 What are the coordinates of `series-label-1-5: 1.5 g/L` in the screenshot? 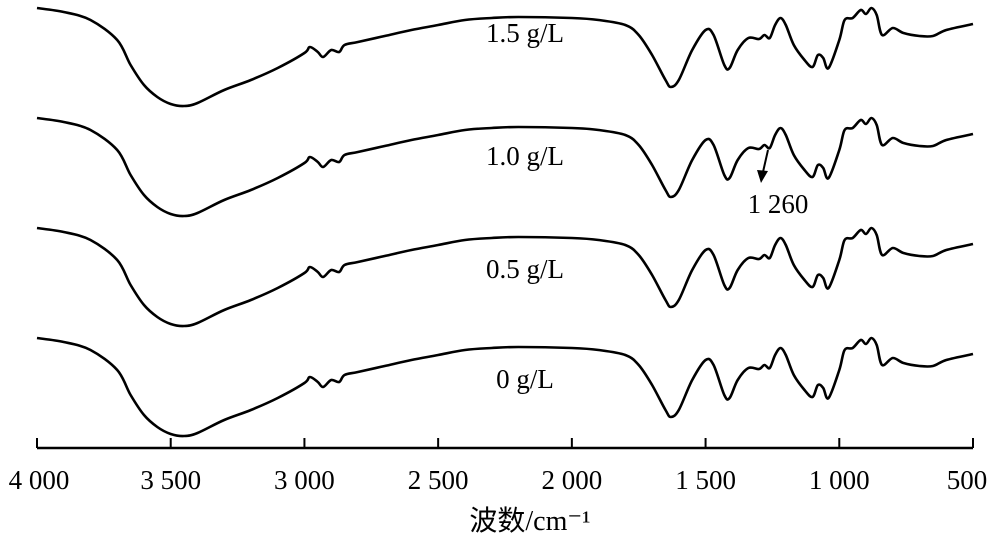 It's located at (525, 33).